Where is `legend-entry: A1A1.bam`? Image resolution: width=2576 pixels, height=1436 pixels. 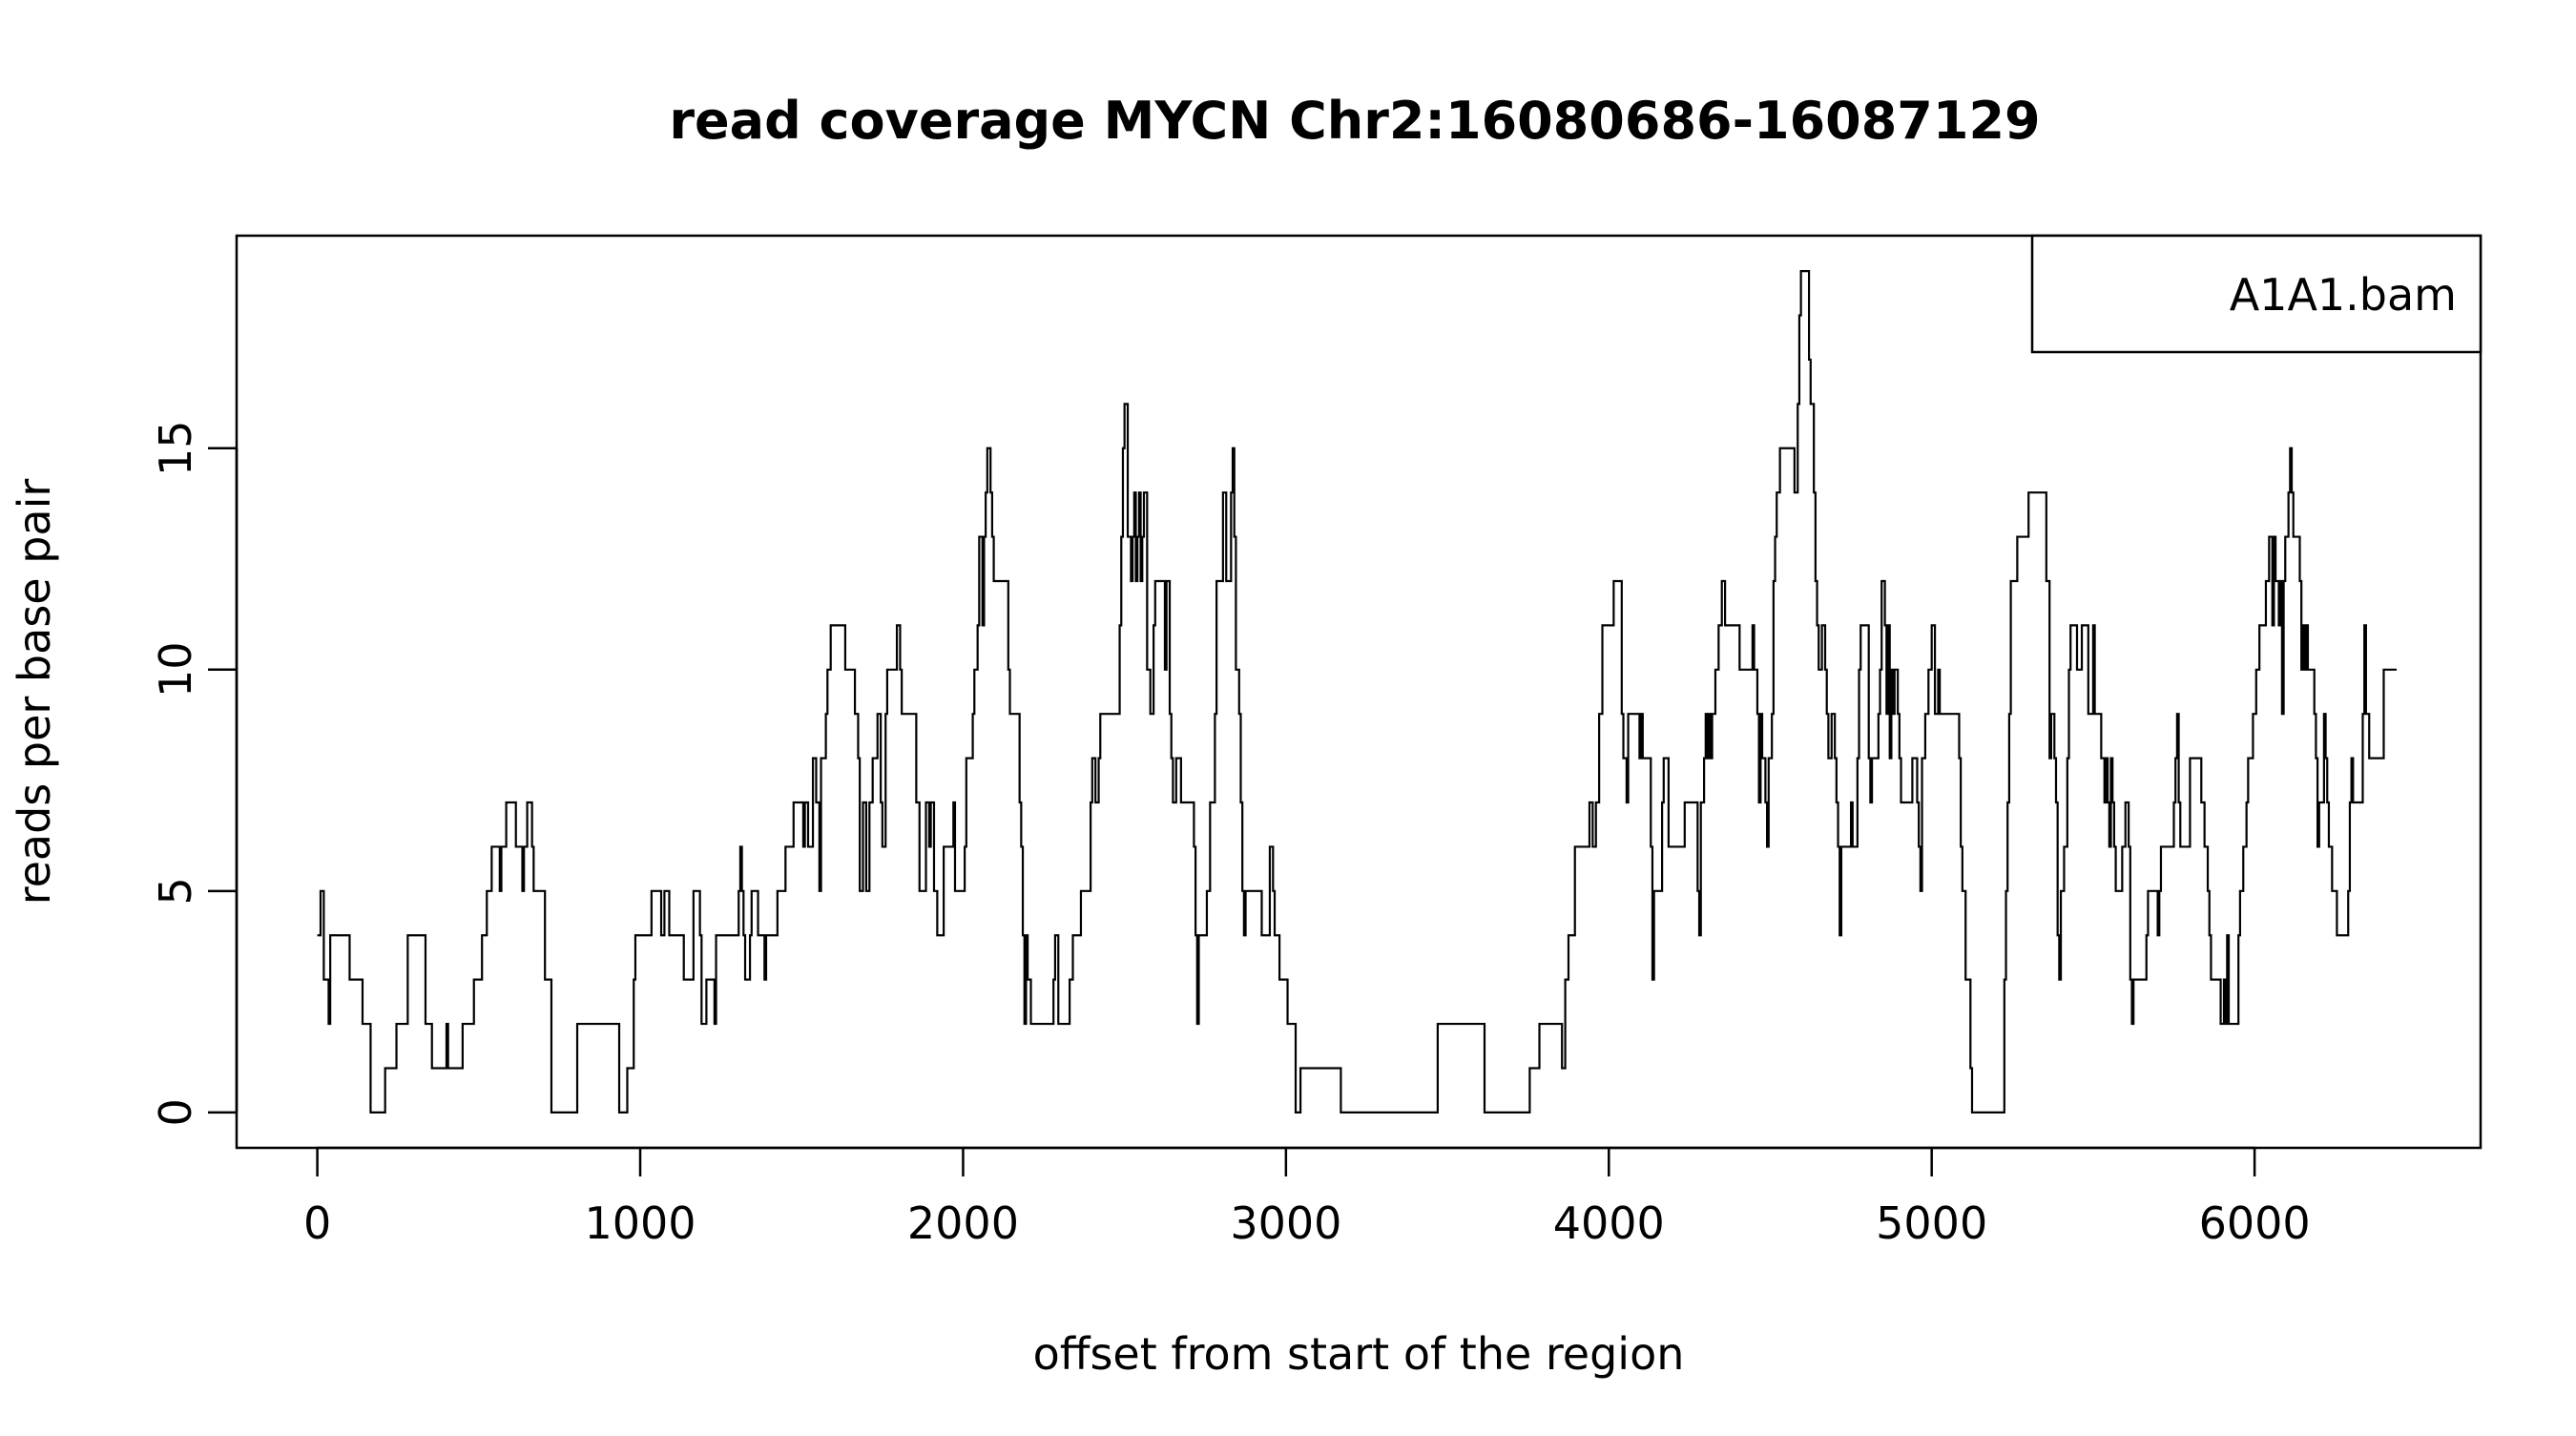
legend-entry: A1A1.bam is located at coordinates (2343, 295).